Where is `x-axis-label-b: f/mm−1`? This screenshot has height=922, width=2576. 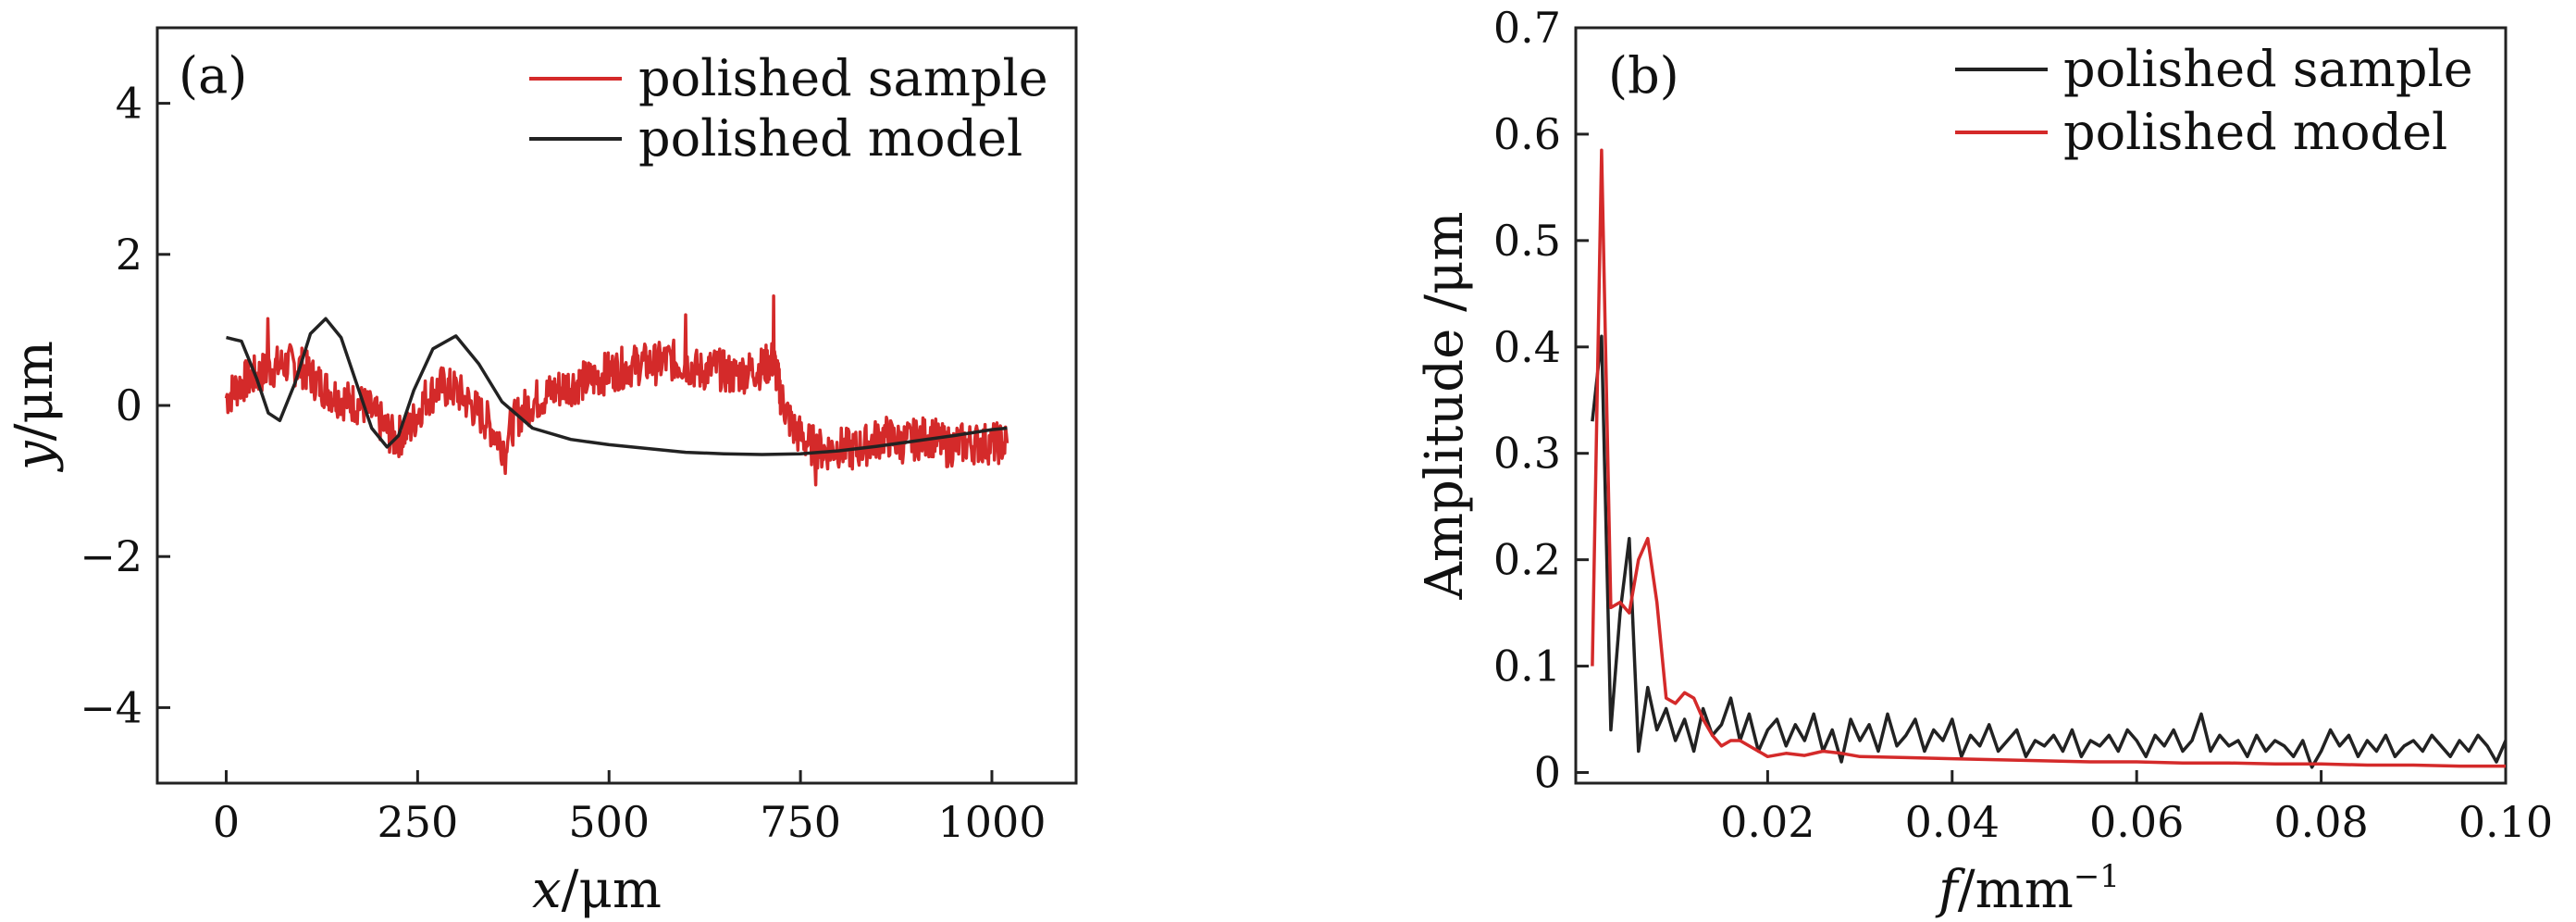 x-axis-label-b: f/mm−1 is located at coordinates (2027, 888).